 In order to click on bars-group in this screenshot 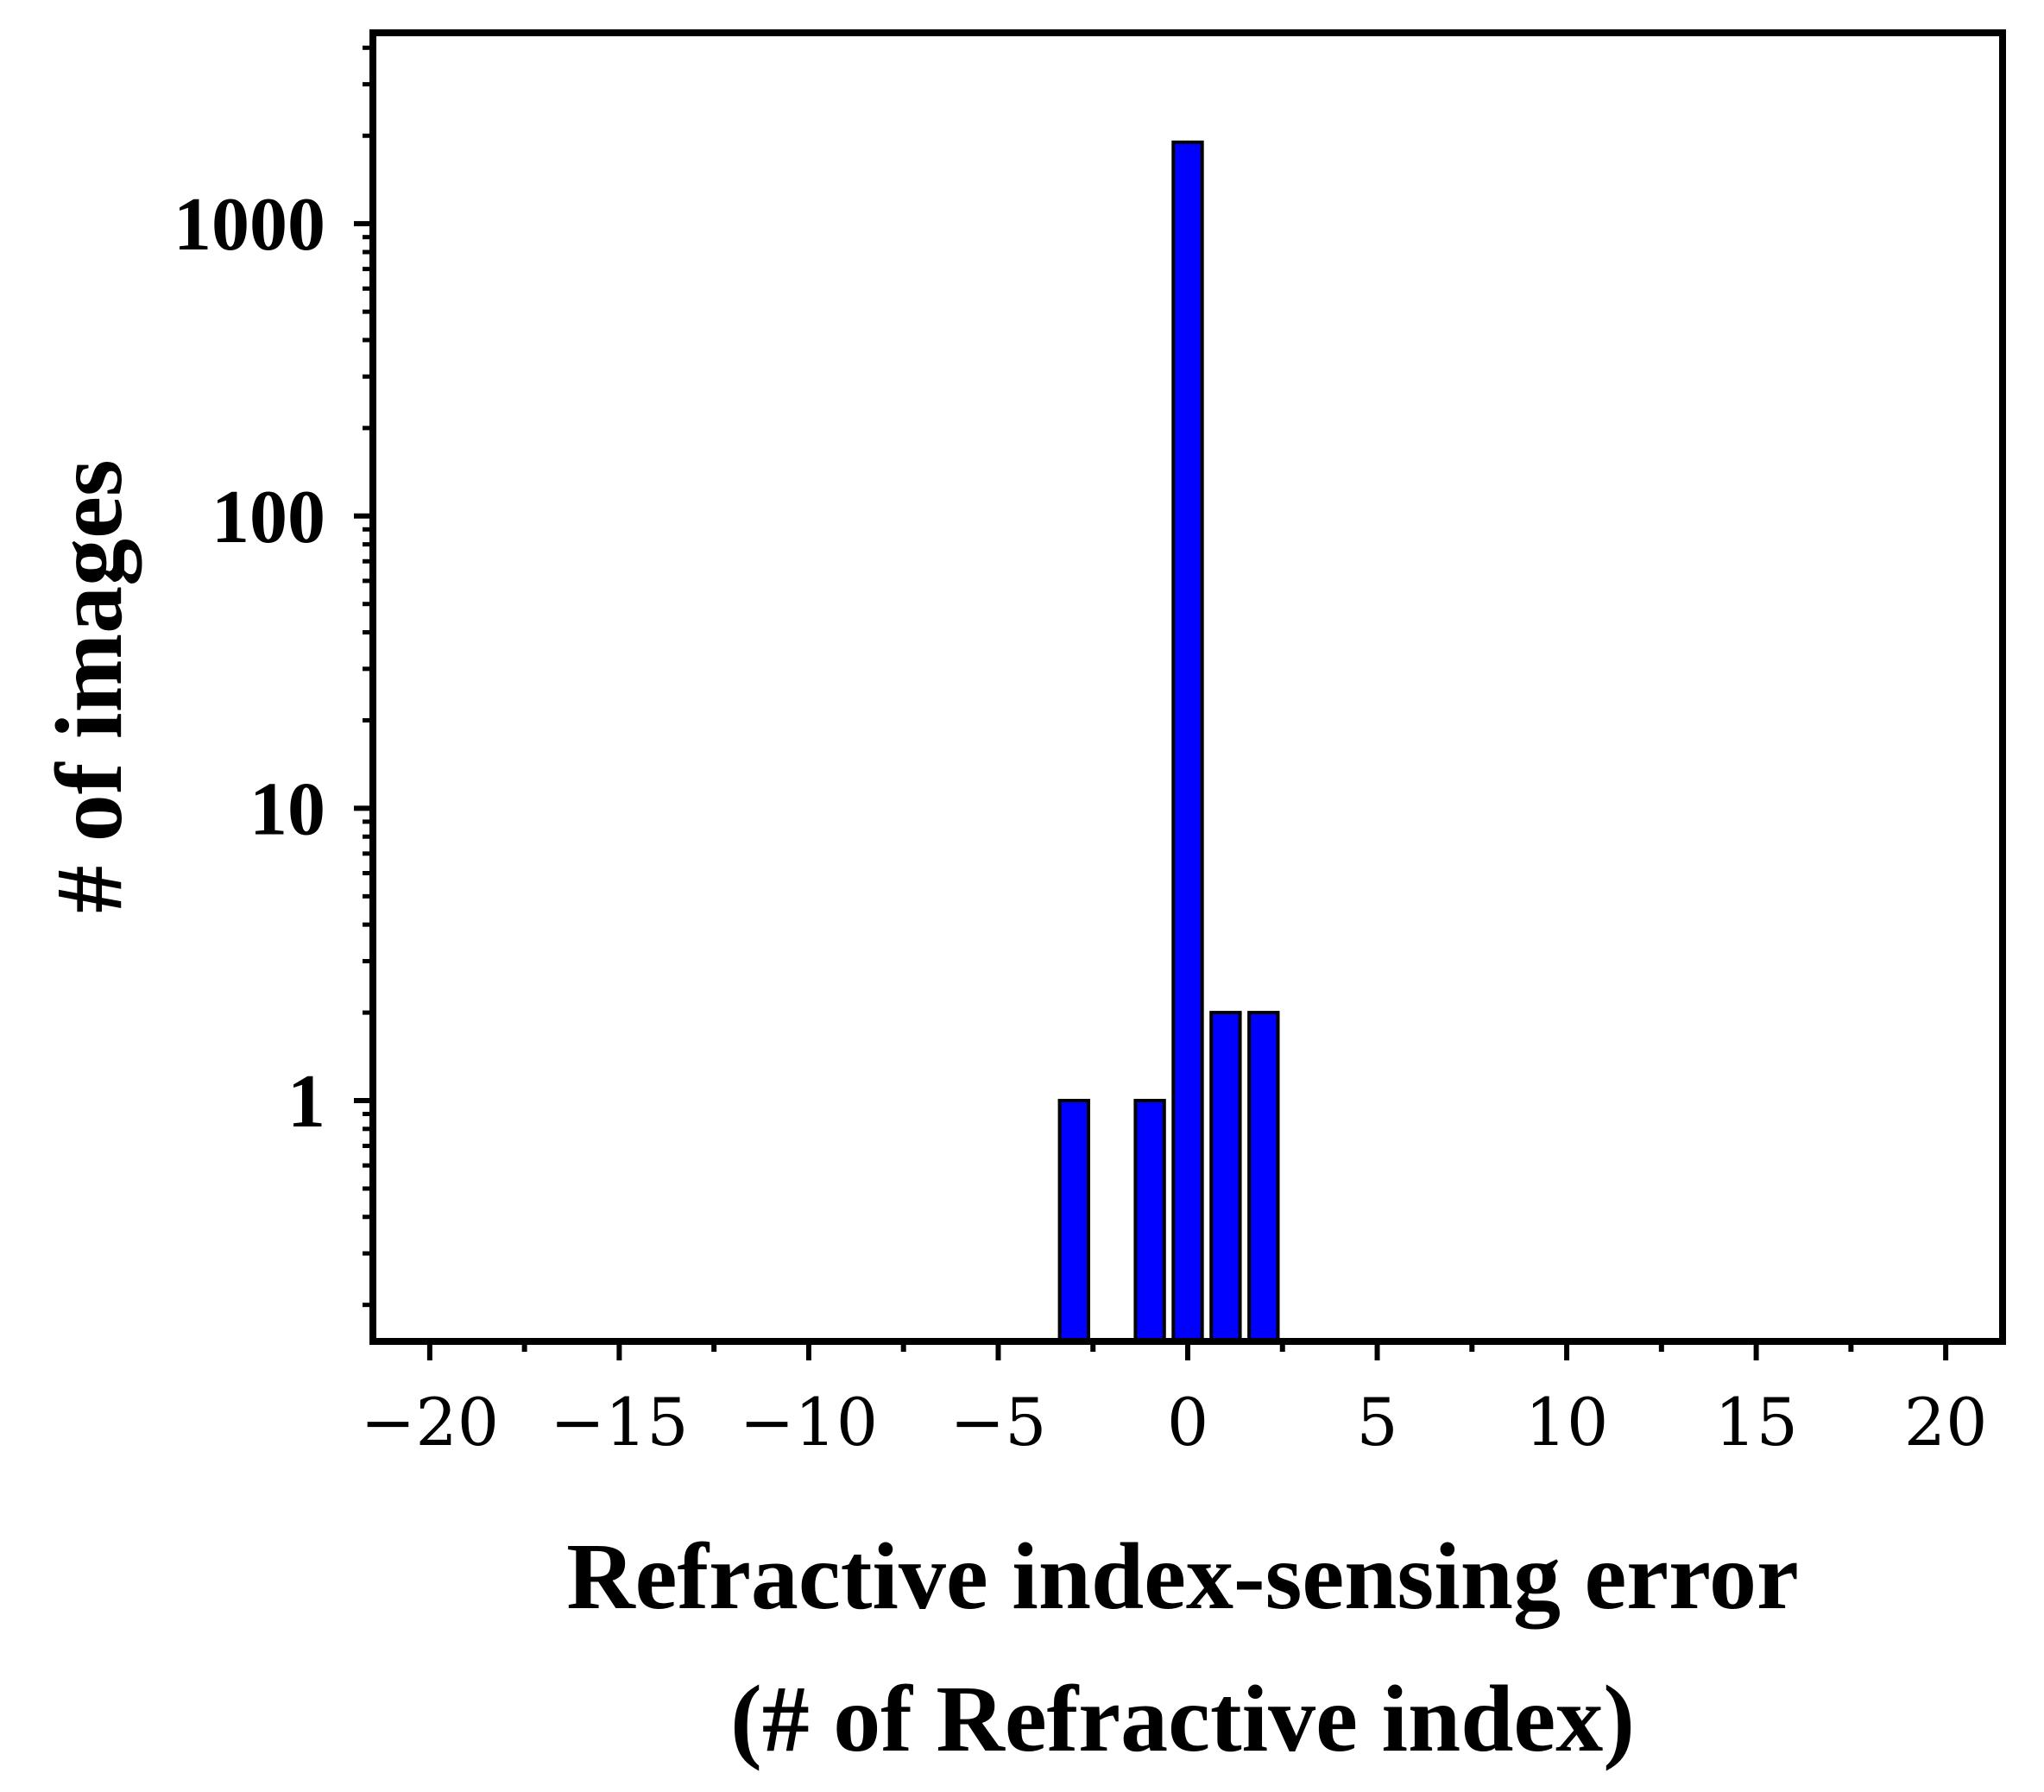, I will do `click(1168, 742)`.